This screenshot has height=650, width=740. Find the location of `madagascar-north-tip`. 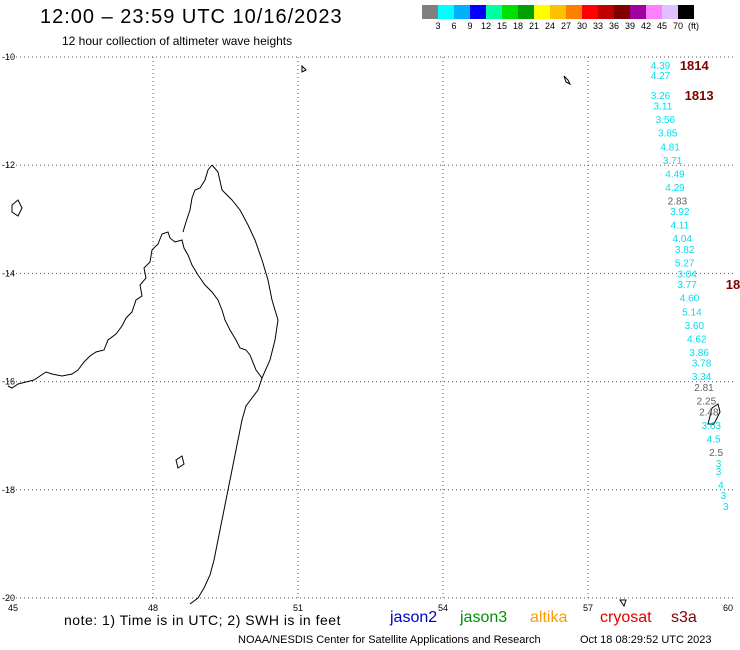

madagascar-north-tip is located at coordinates (197, 198).